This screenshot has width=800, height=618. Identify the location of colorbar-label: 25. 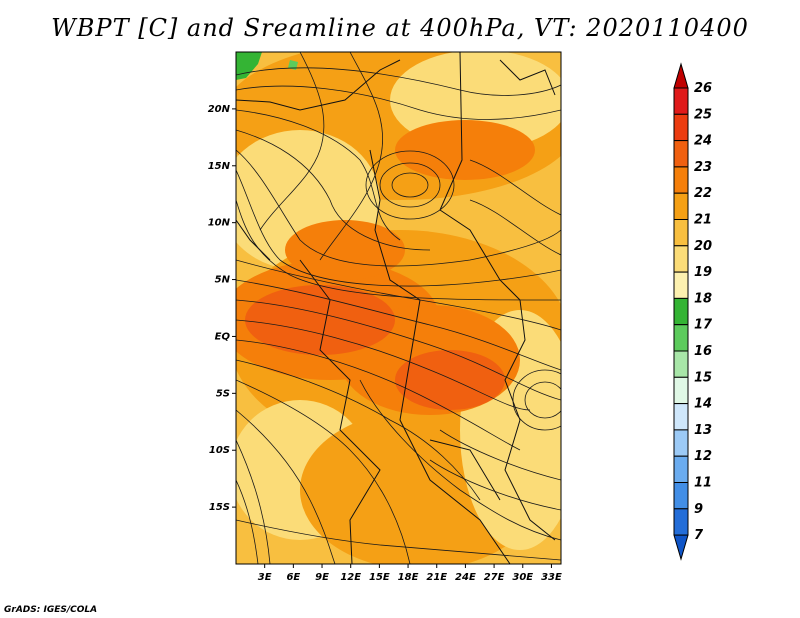
(703, 114).